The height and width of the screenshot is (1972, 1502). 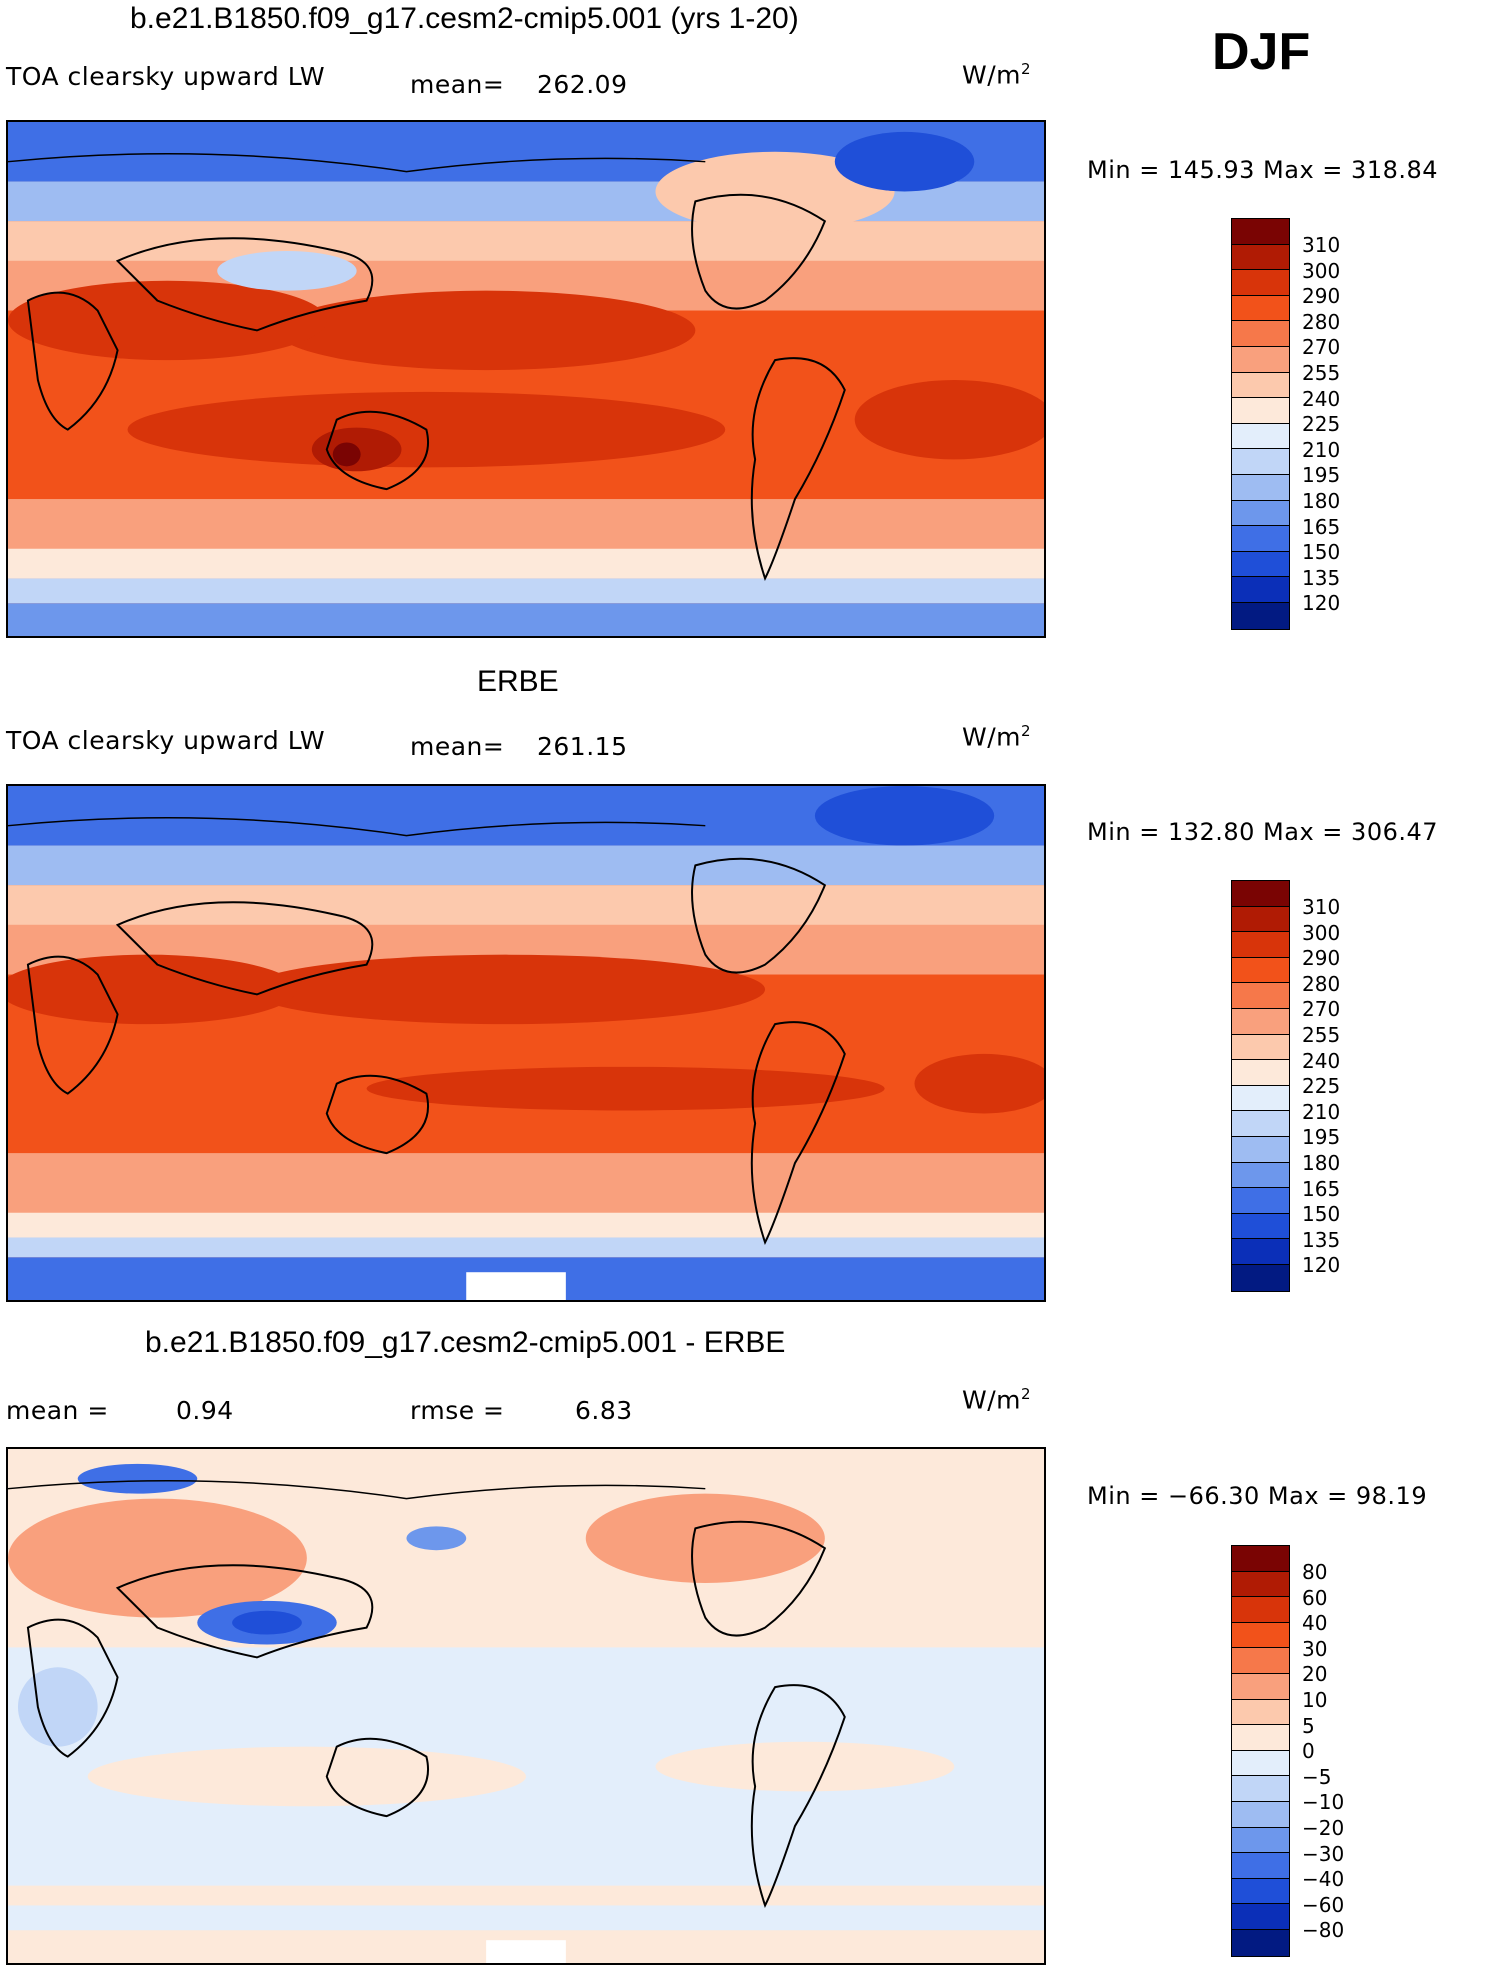 I want to click on panel-3-rmse-value: 6.83, so click(x=604, y=1410).